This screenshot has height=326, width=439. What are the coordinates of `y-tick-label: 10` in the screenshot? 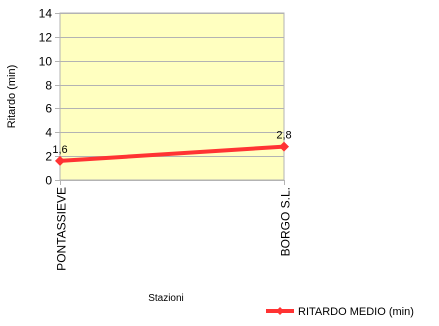 It's located at (46, 62).